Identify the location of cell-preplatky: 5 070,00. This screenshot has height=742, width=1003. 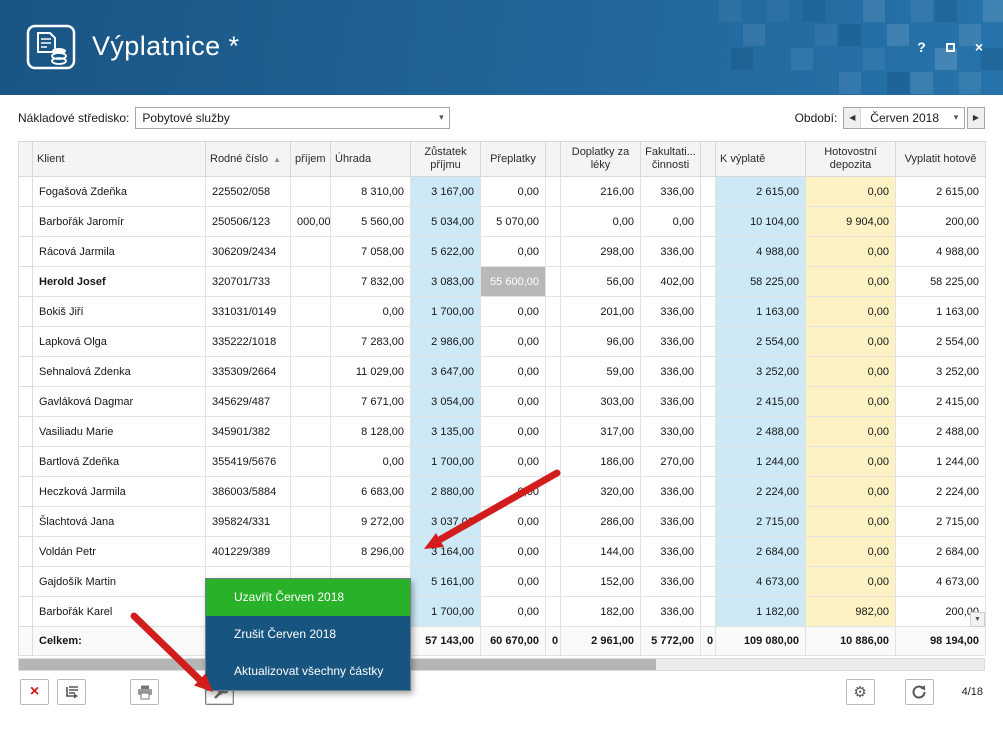
(513, 221).